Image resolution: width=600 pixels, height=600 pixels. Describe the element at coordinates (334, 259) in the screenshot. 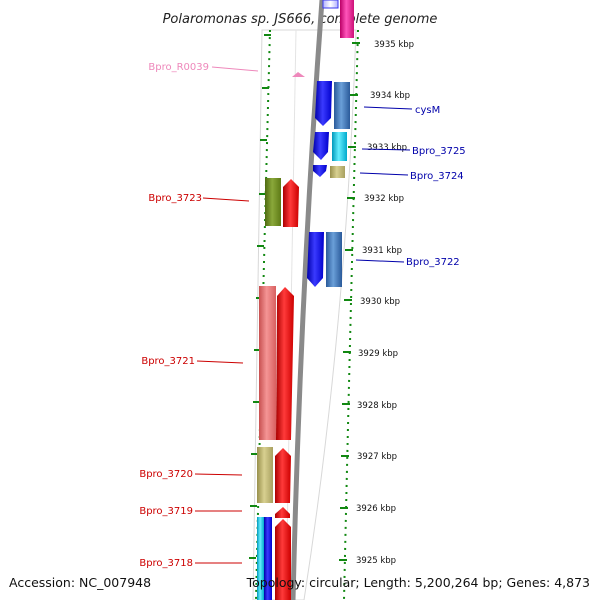

I see `gene-bpro3722-block` at that location.